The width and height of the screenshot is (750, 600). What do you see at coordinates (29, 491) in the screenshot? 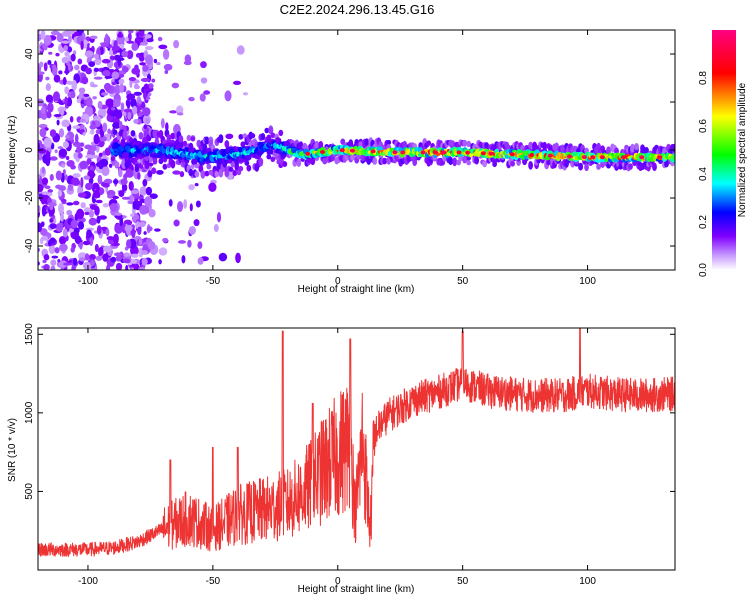
I see `snr-ytick-label: 500` at bounding box center [29, 491].